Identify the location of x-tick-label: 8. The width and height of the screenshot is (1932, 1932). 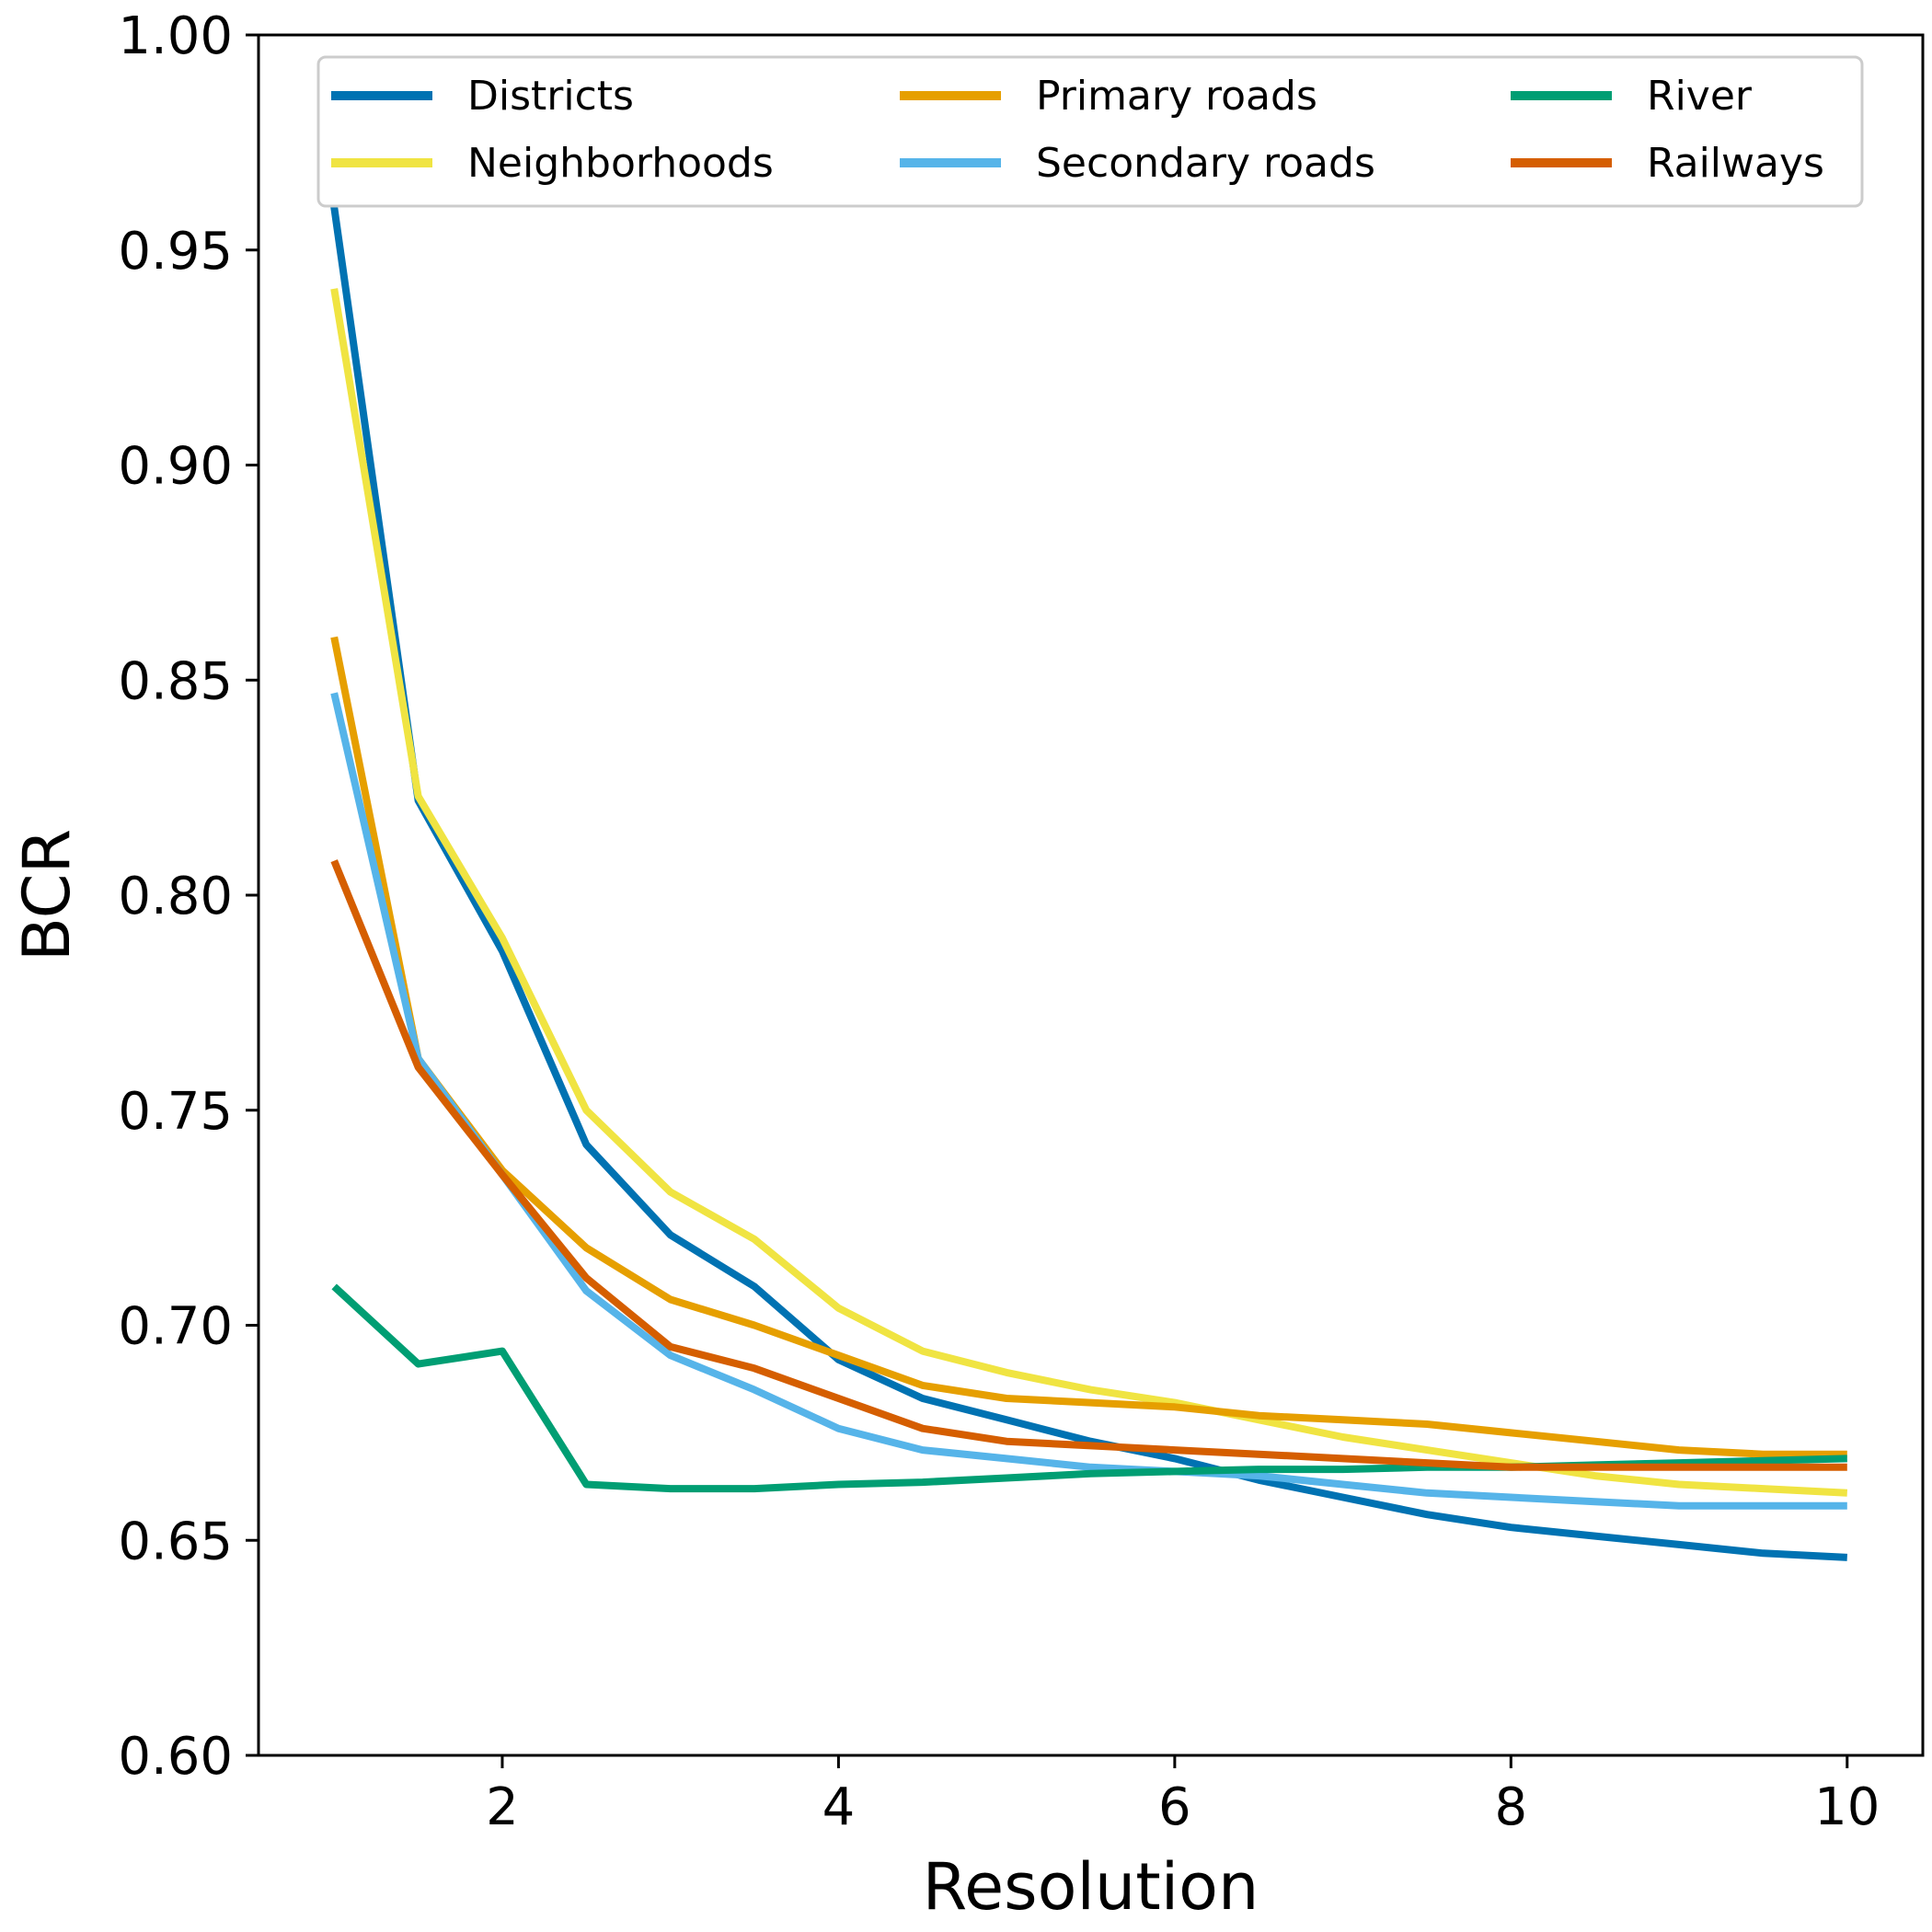
(1510, 1807).